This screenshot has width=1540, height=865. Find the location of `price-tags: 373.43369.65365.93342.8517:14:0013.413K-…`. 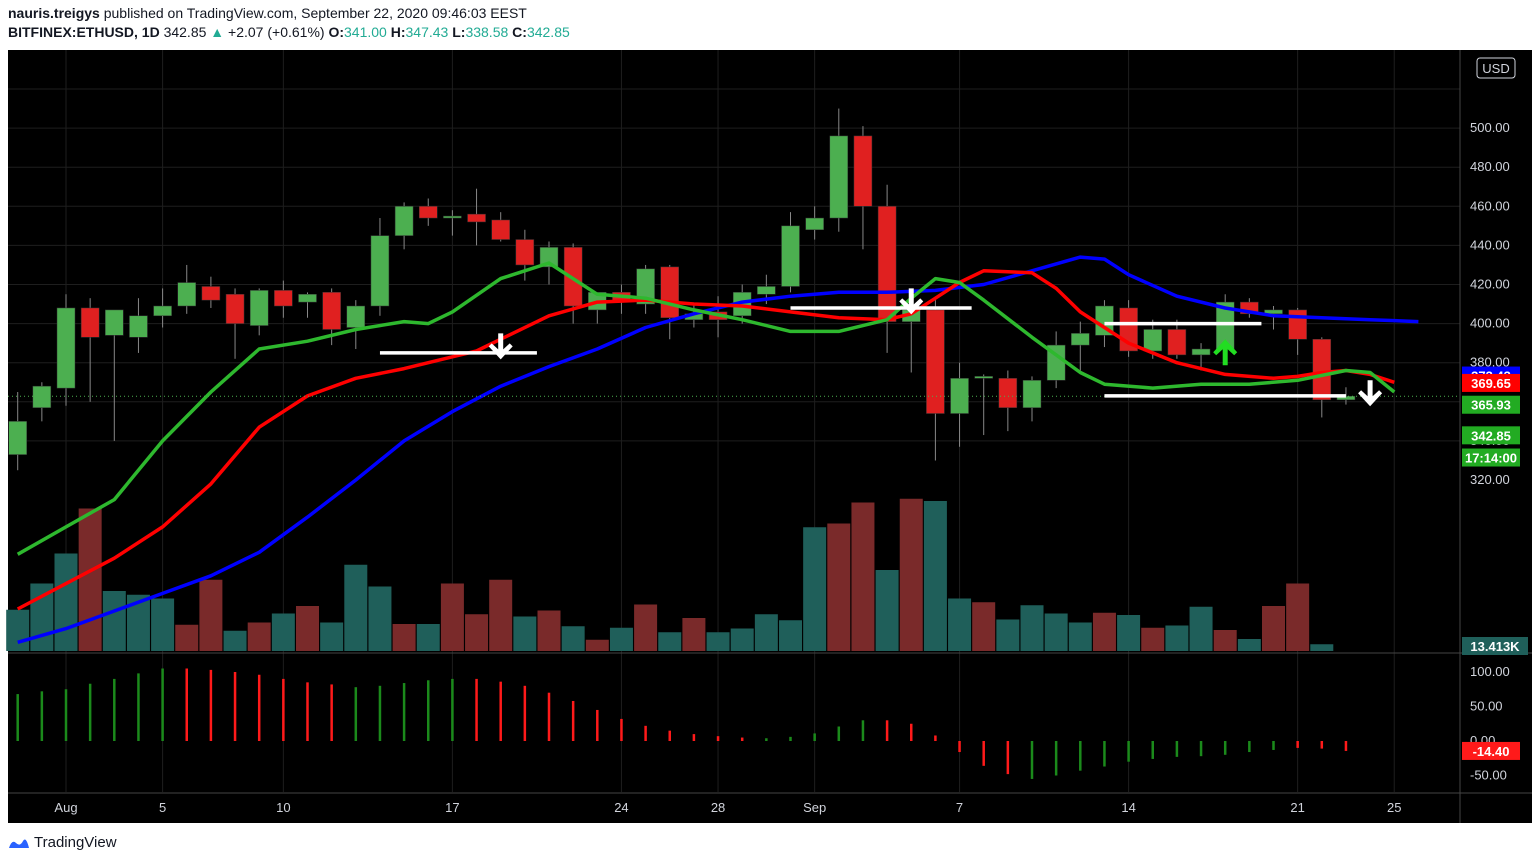

price-tags: 373.43369.65365.93342.8517:14:0013.413K-… is located at coordinates (1495, 563).